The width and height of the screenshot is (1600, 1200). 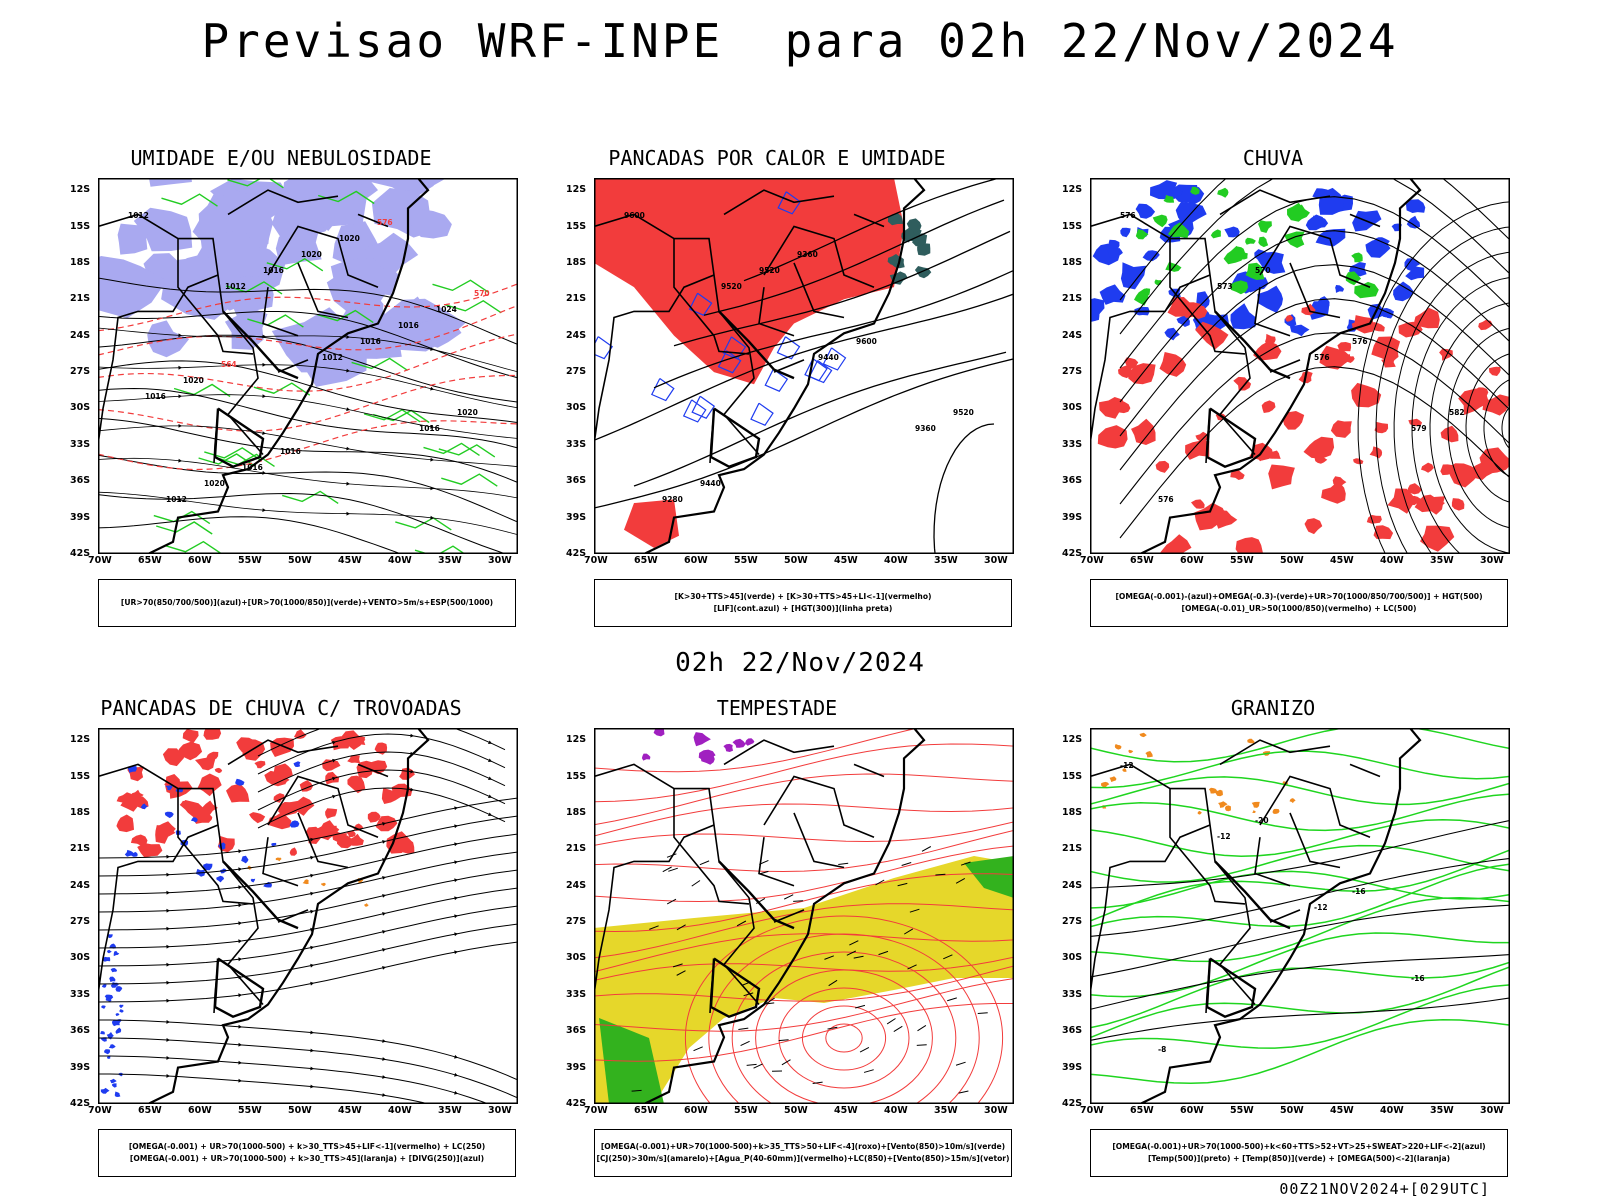 What do you see at coordinates (894, 259) in the screenshot?
I see `convection-area-green` at bounding box center [894, 259].